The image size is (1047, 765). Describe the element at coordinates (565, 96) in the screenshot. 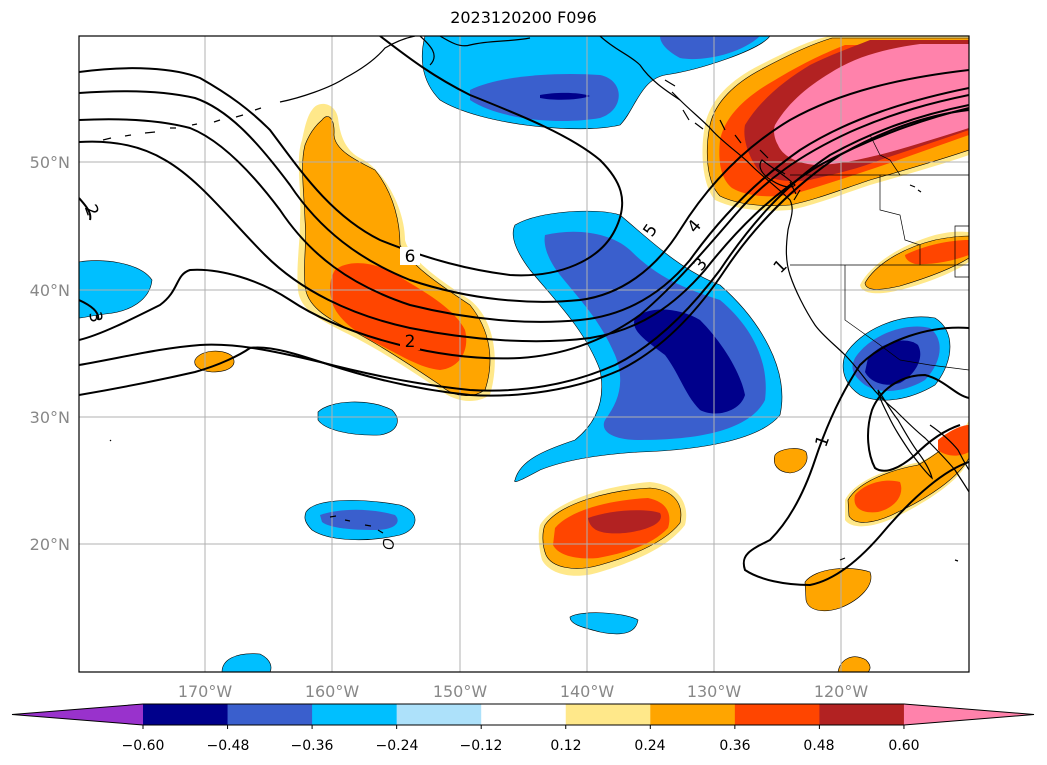

I see `negative-region-gulf-of-alaska-core` at that location.